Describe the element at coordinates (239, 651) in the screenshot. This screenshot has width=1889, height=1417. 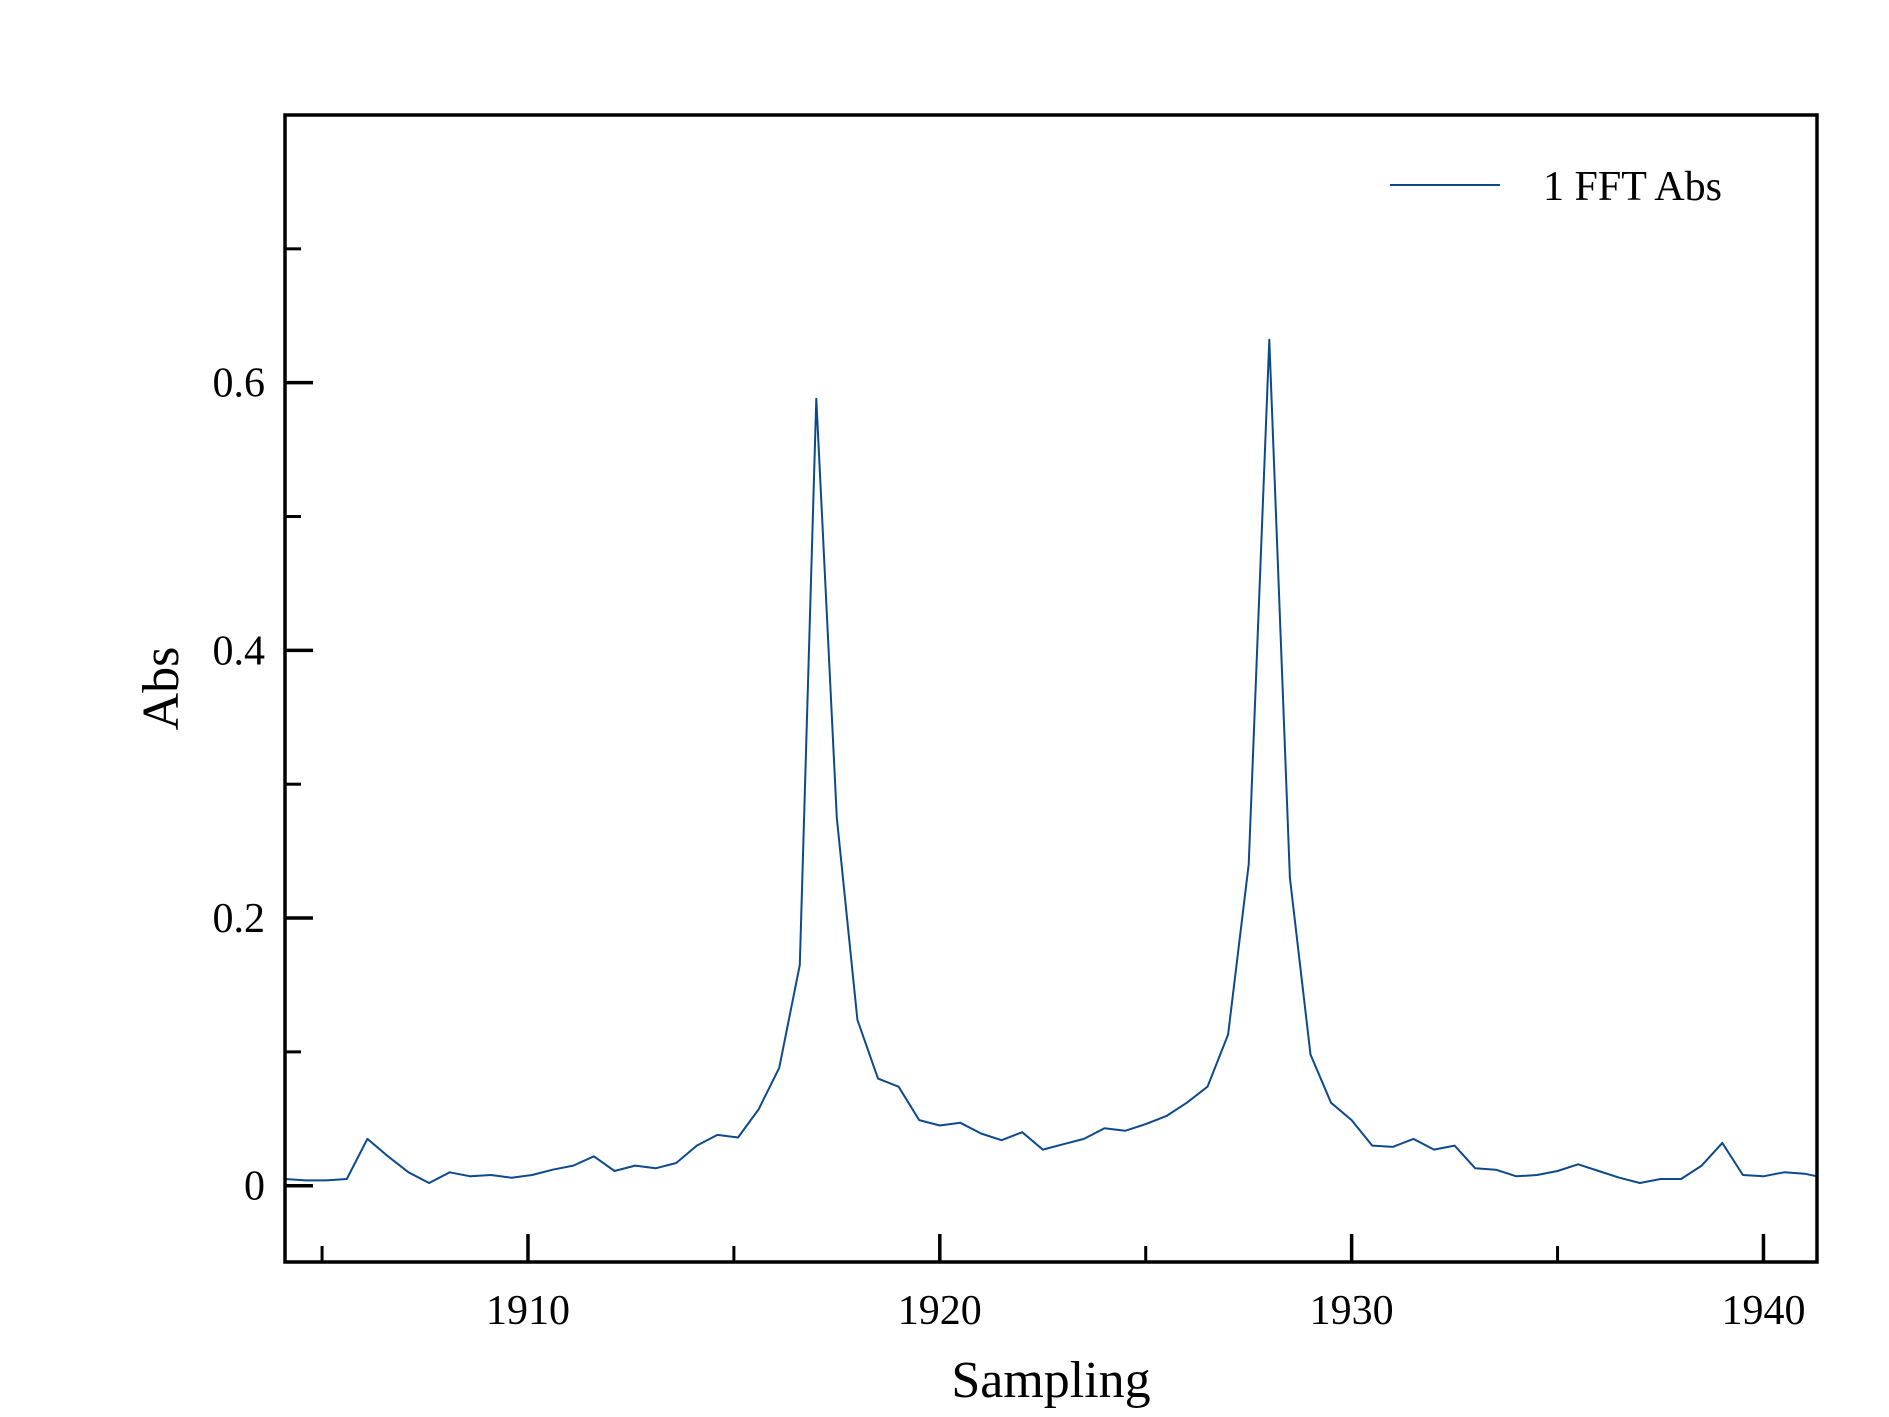
I see `y-tick-label: 0.4` at that location.